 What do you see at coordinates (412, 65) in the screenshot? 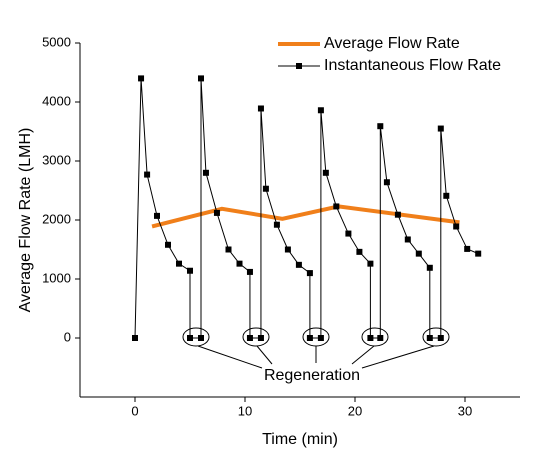
I see `legend-label: Instantaneous Flow Rate` at bounding box center [412, 65].